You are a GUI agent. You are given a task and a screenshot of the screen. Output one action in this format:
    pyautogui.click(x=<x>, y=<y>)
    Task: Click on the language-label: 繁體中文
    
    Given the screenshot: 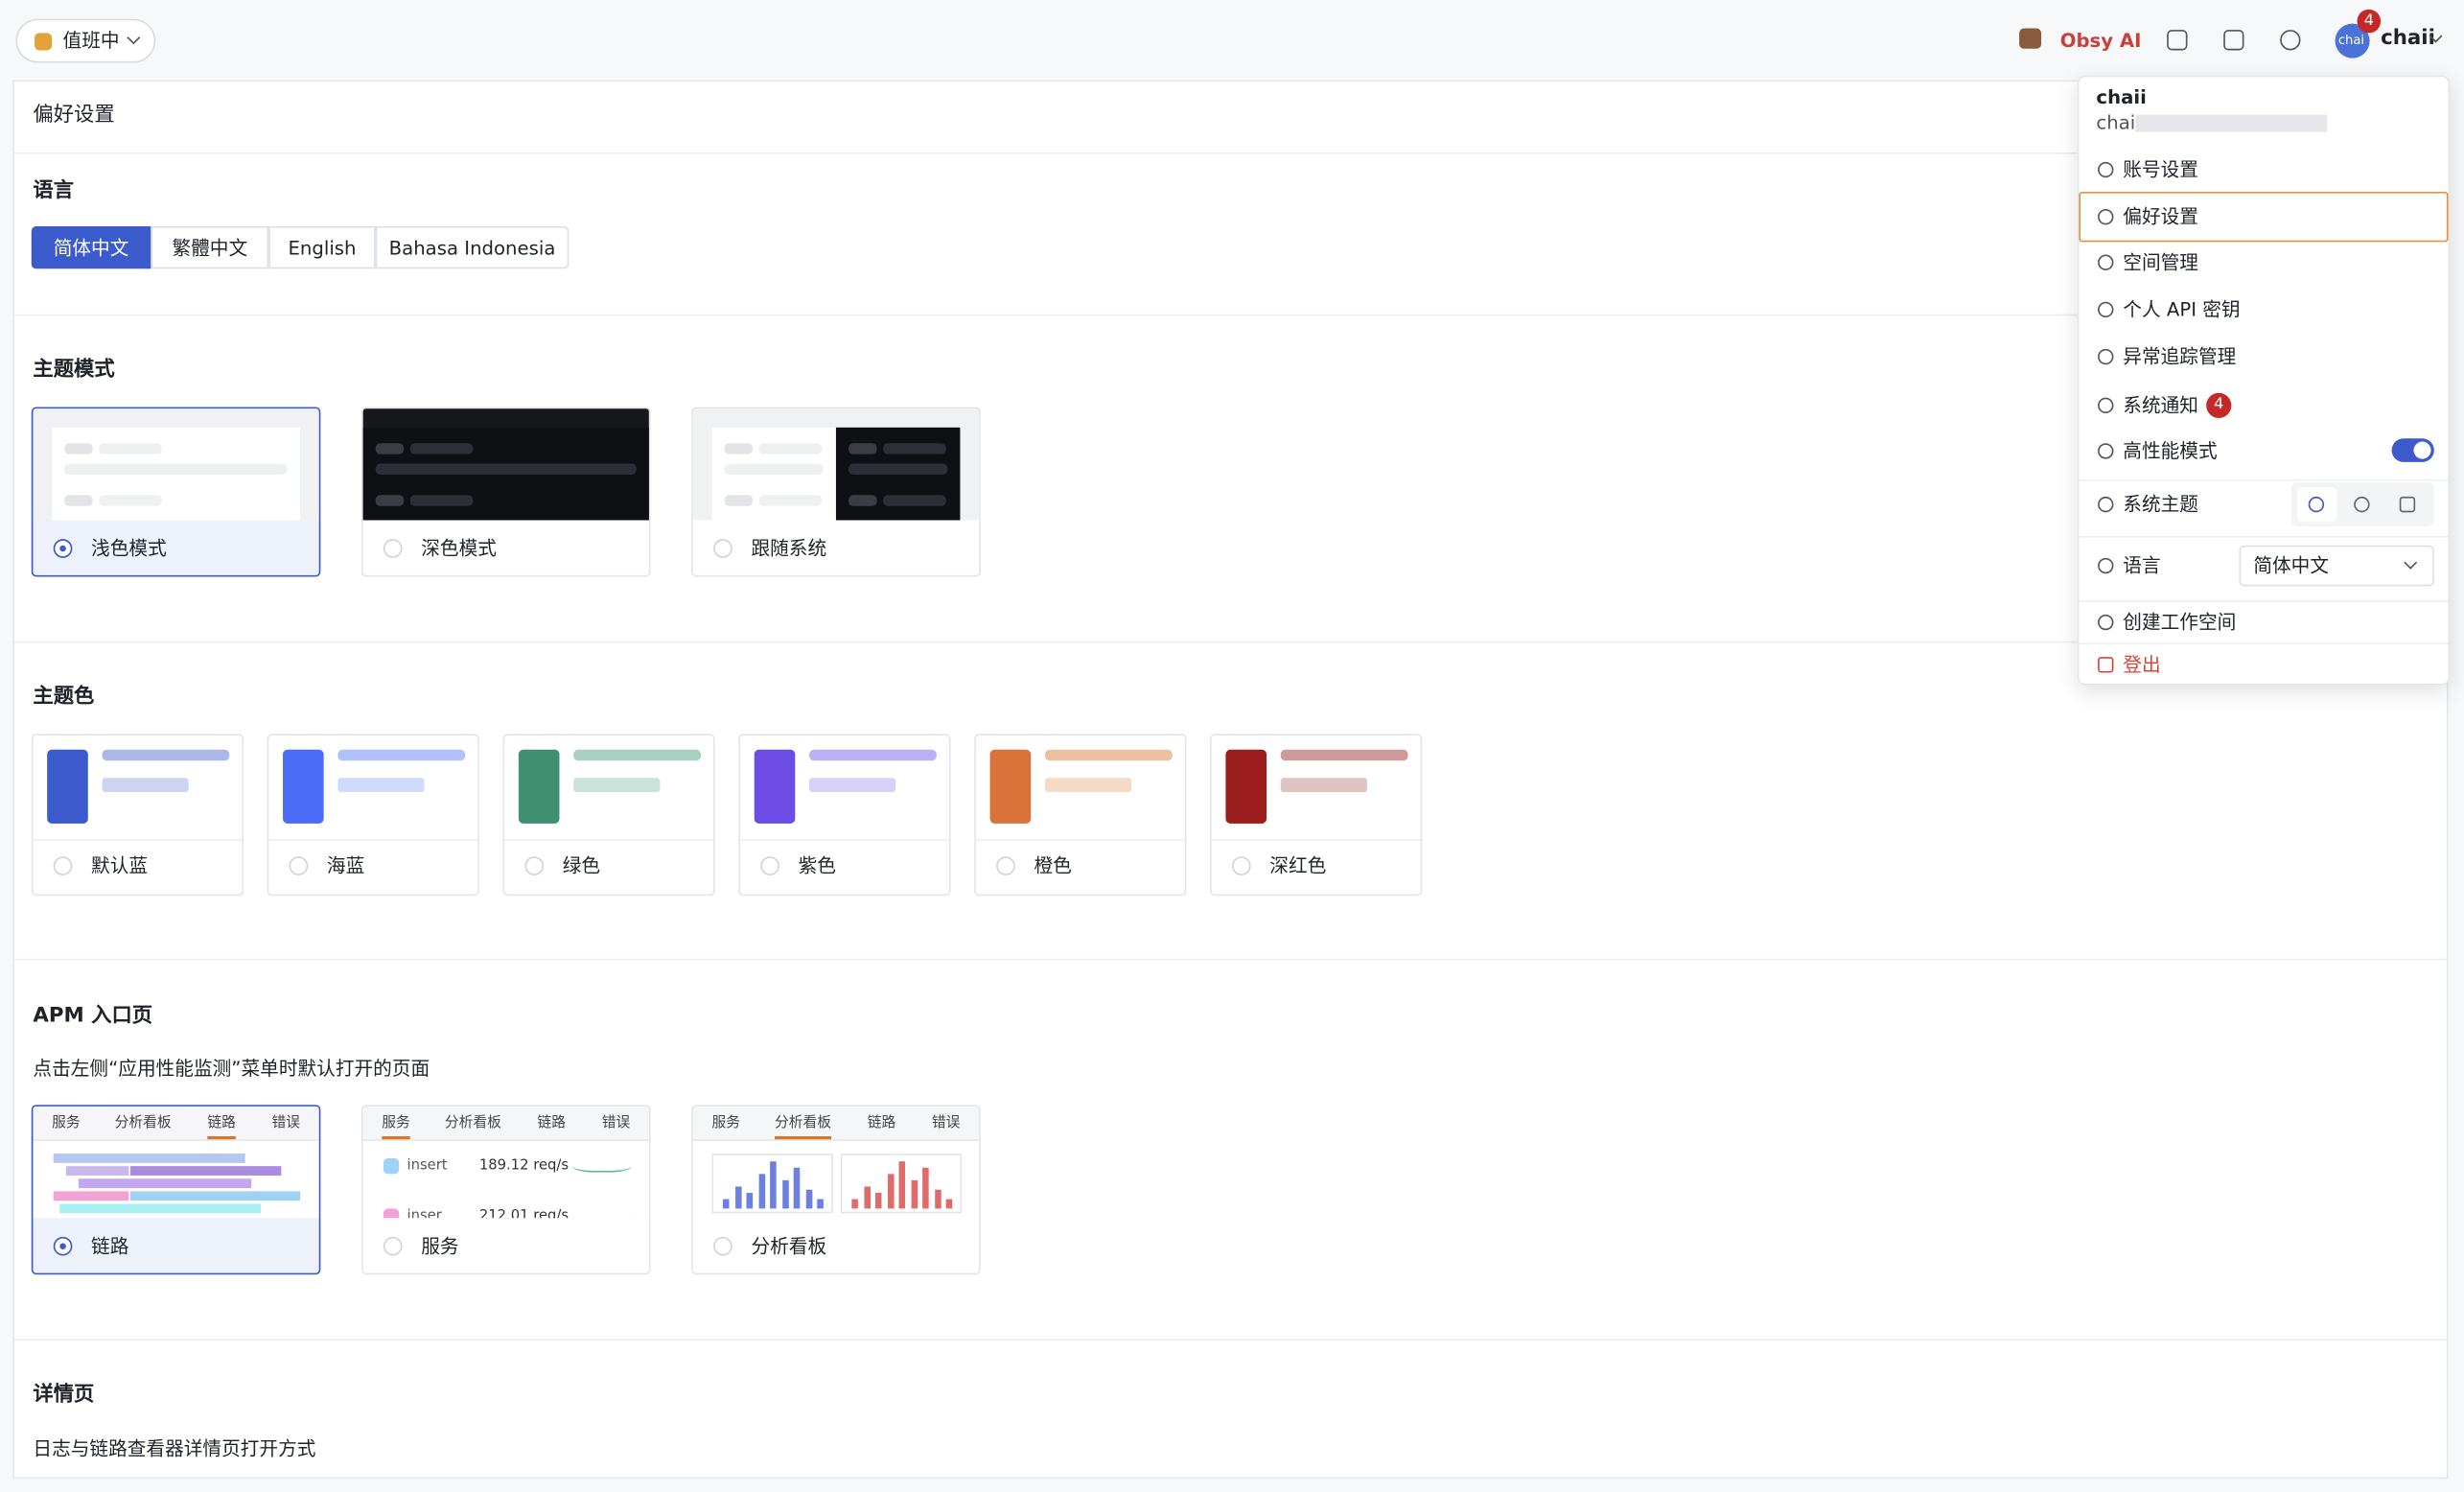 What is the action you would take?
    pyautogui.click(x=210, y=248)
    